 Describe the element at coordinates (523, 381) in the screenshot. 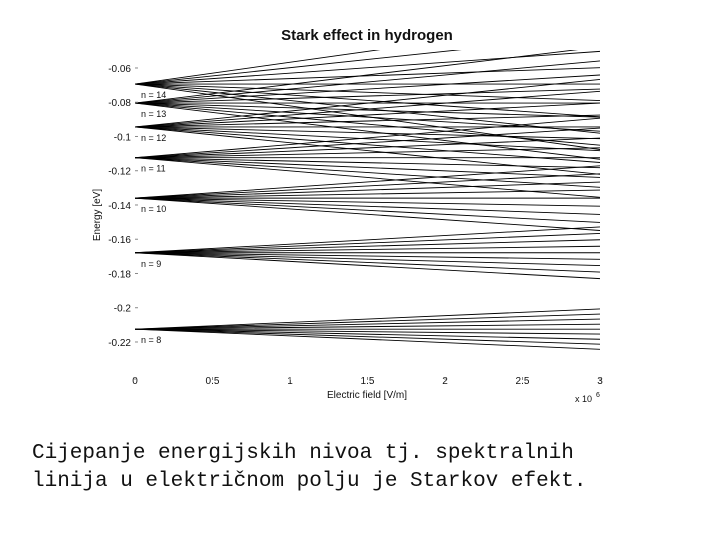

I see `x-tick-label: 2.5` at that location.